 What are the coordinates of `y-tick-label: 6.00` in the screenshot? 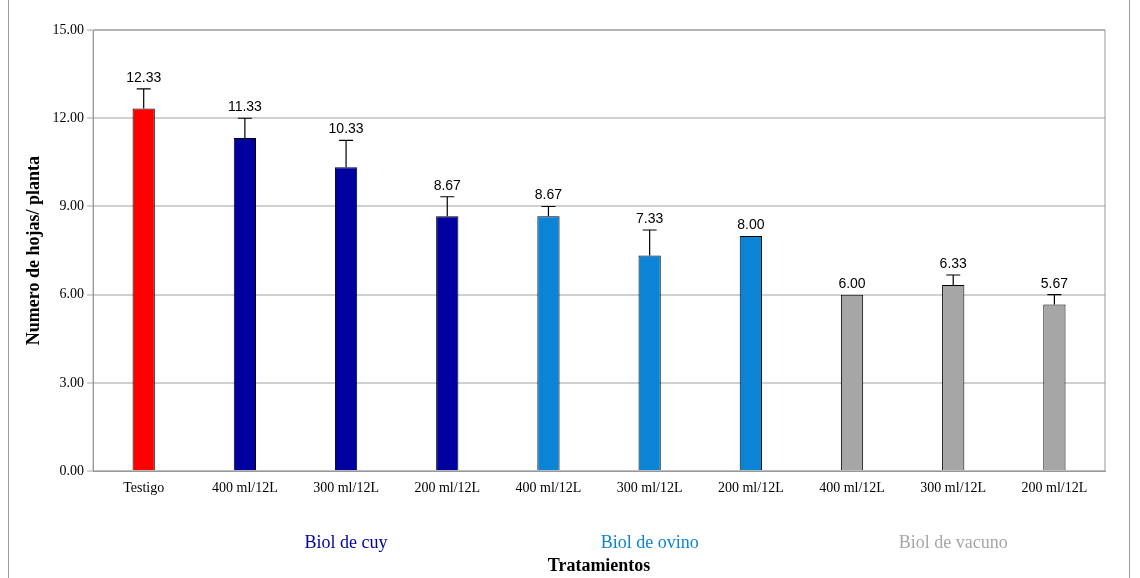 It's located at (72, 294).